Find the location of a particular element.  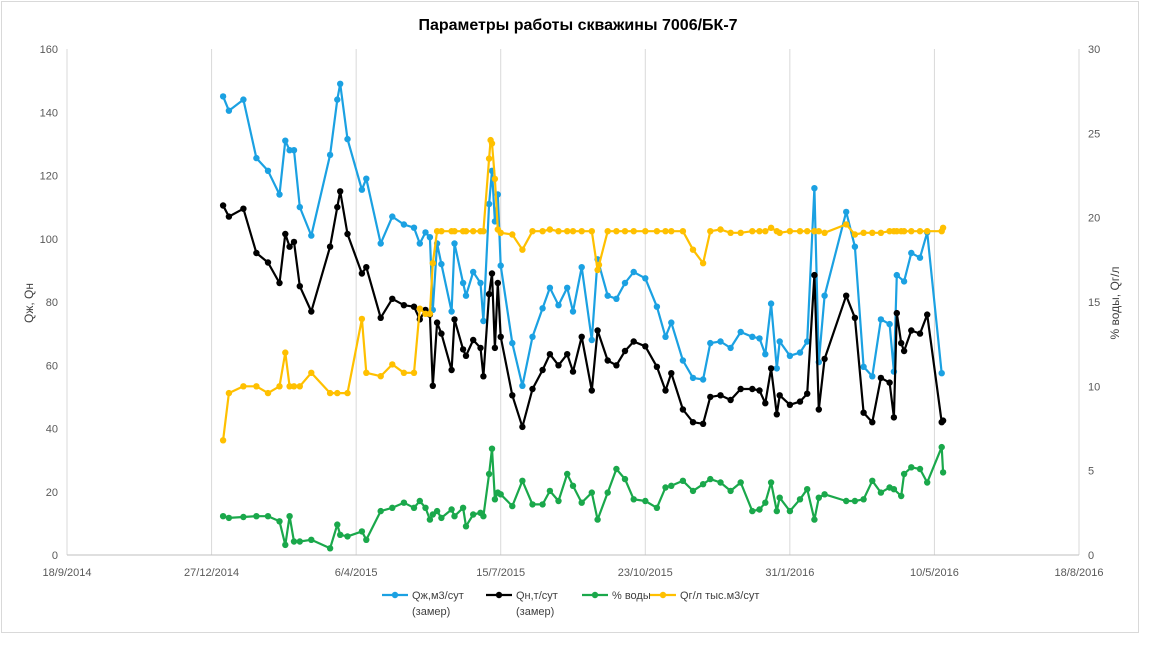

y-right-tick-label: 30 is located at coordinates (1094, 50).